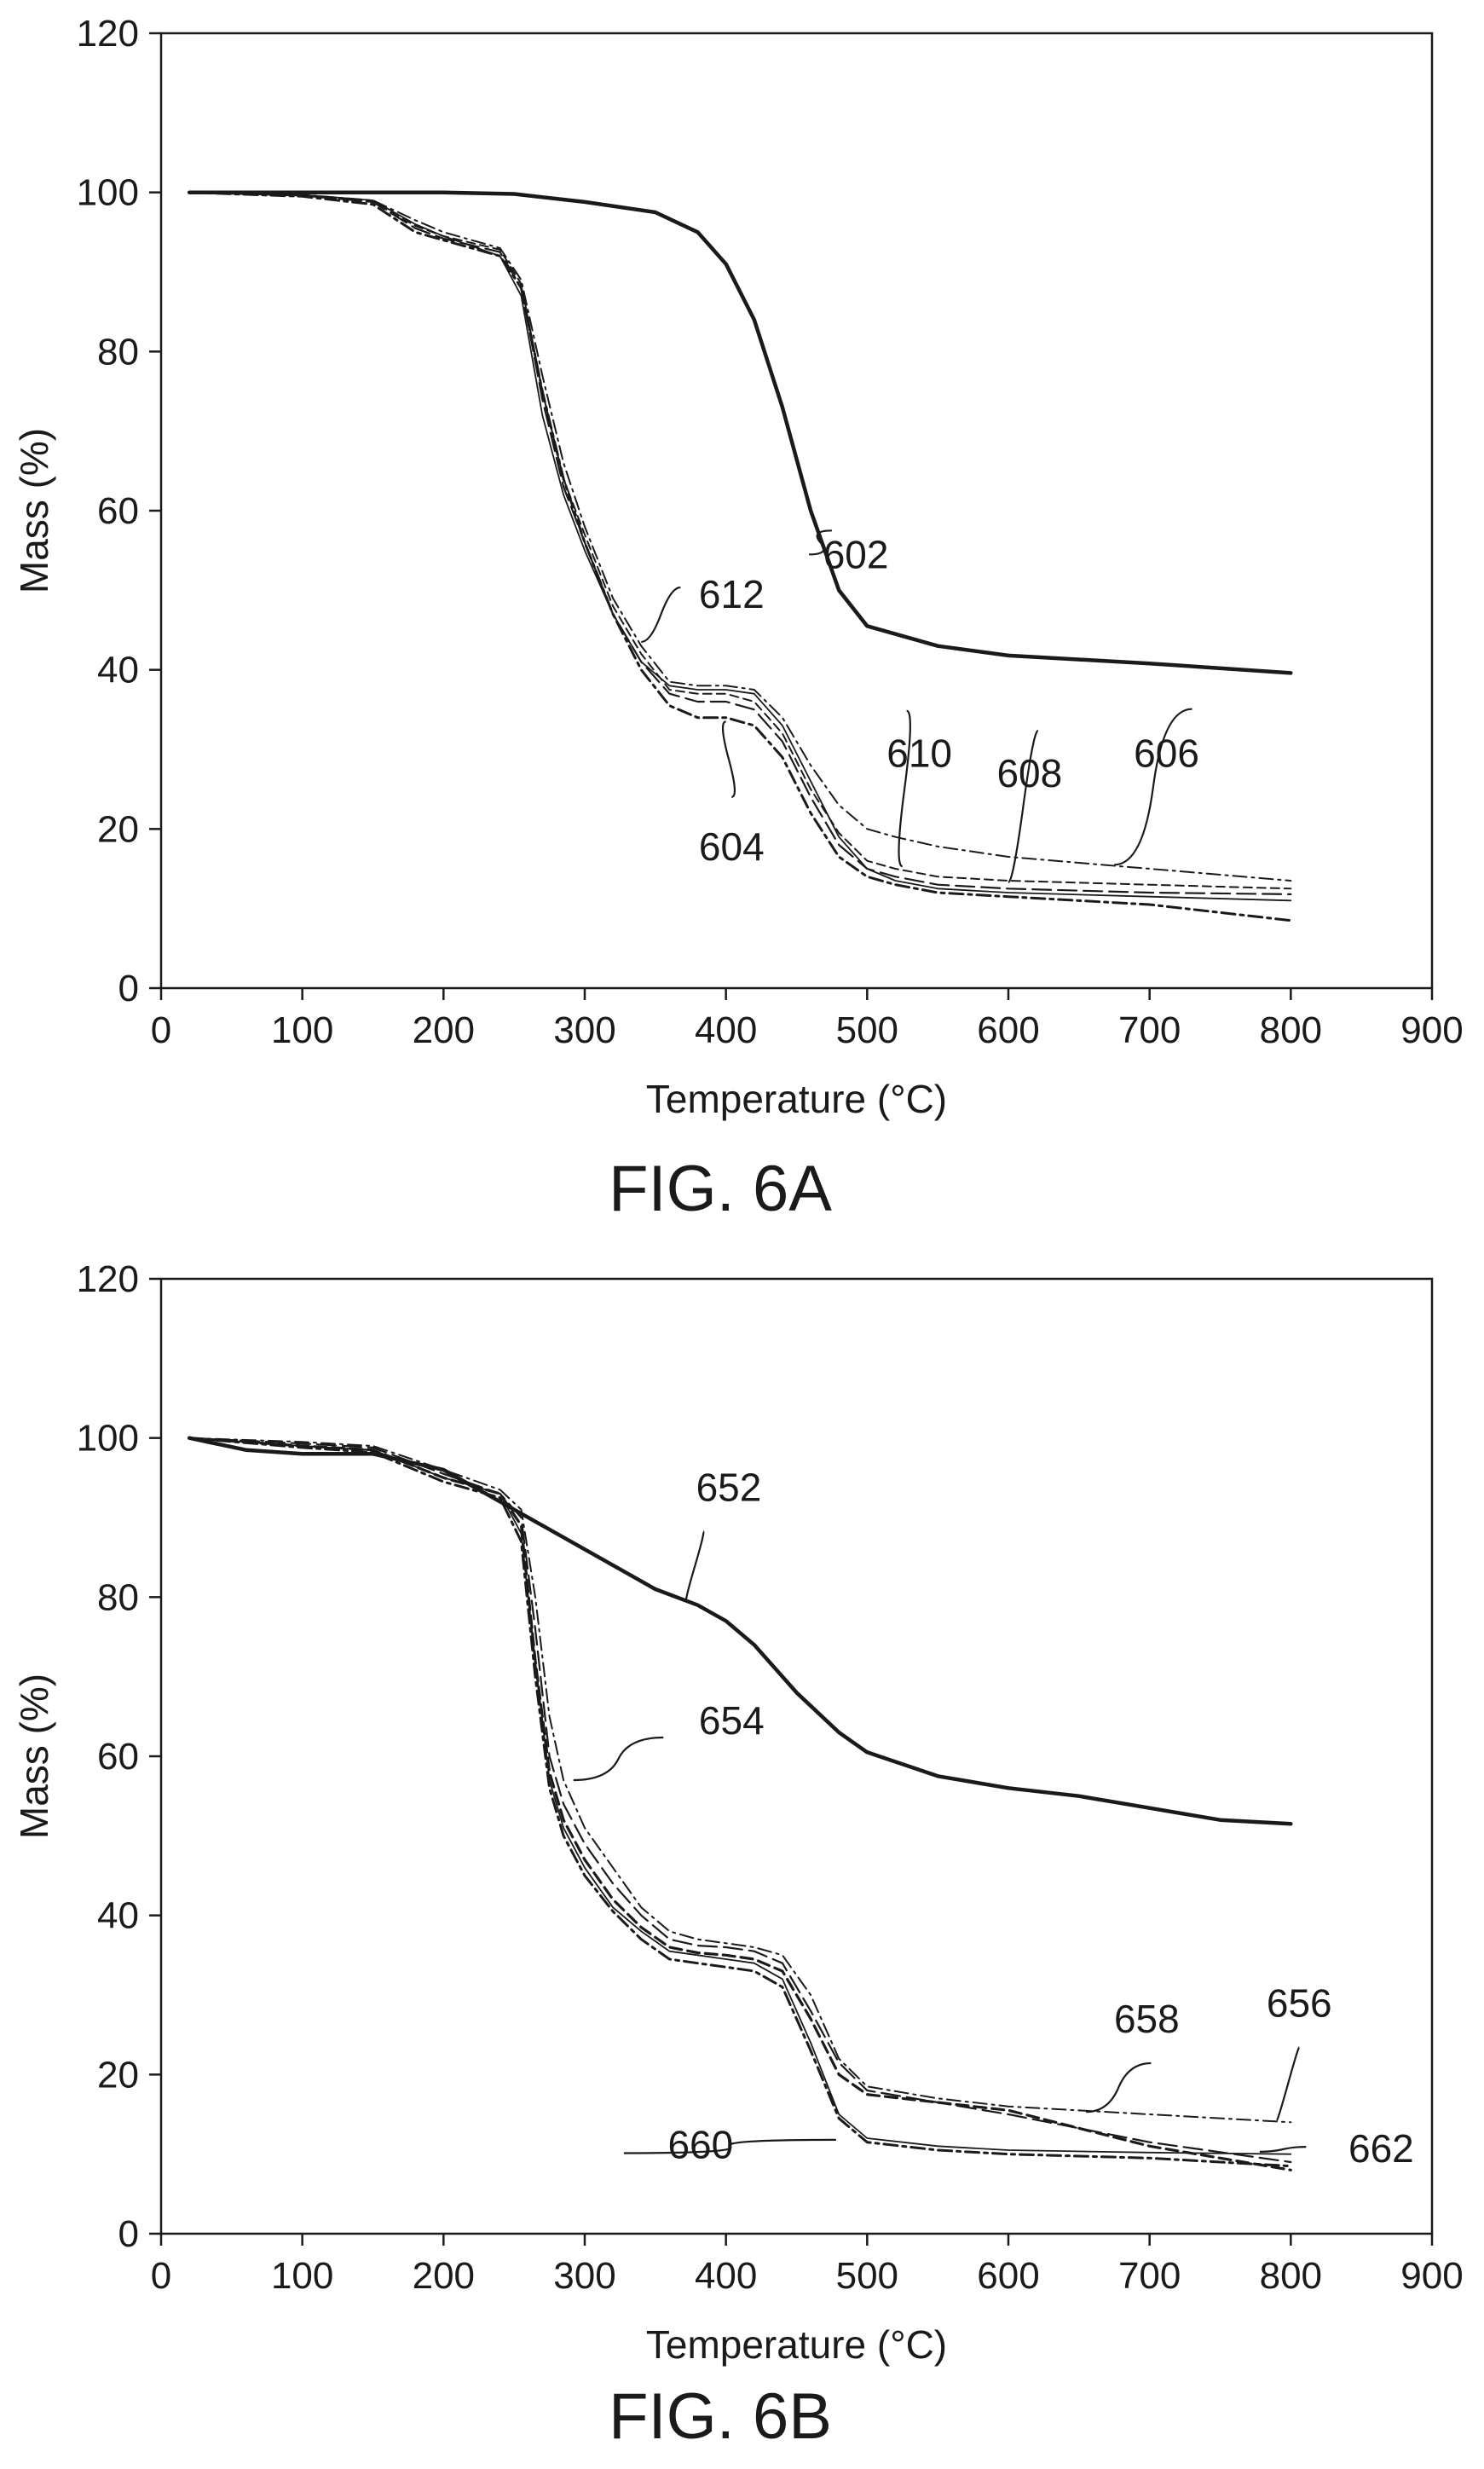 Image resolution: width=1484 pixels, height=2469 pixels. What do you see at coordinates (1029, 773) in the screenshot?
I see `annotation-608: 608` at bounding box center [1029, 773].